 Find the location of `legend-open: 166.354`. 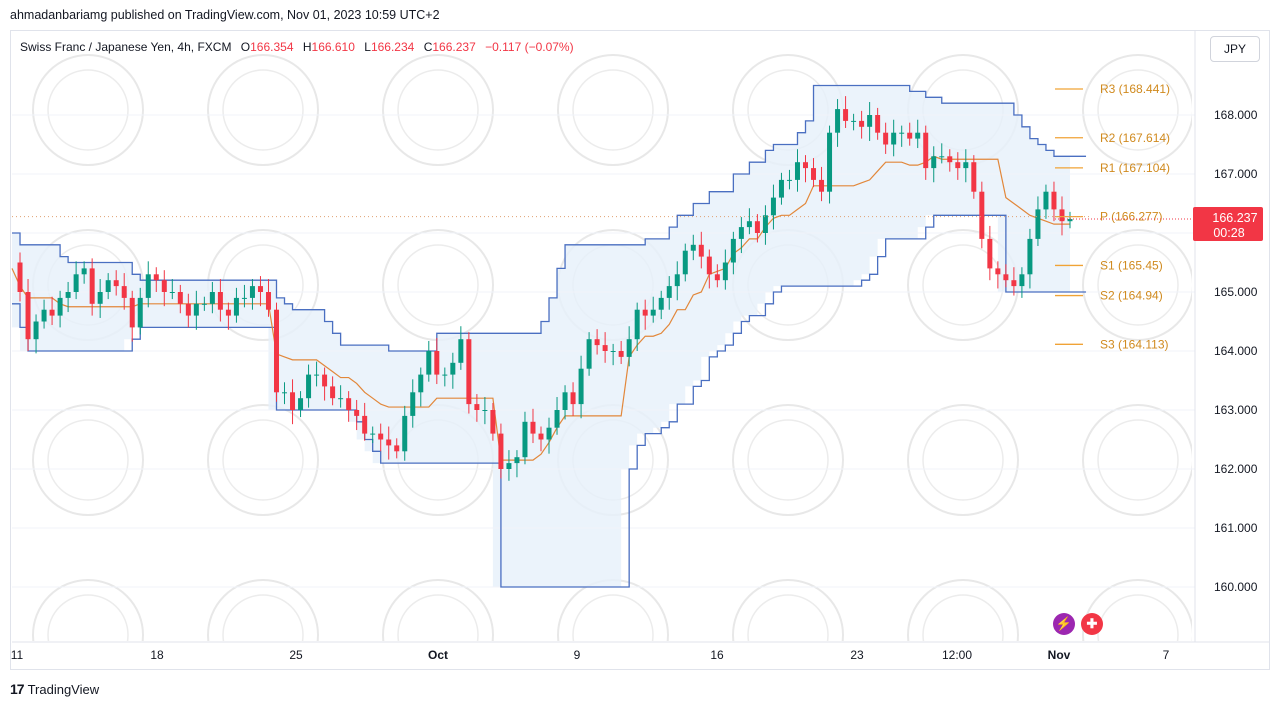

legend-open: 166.354 is located at coordinates (272, 47).